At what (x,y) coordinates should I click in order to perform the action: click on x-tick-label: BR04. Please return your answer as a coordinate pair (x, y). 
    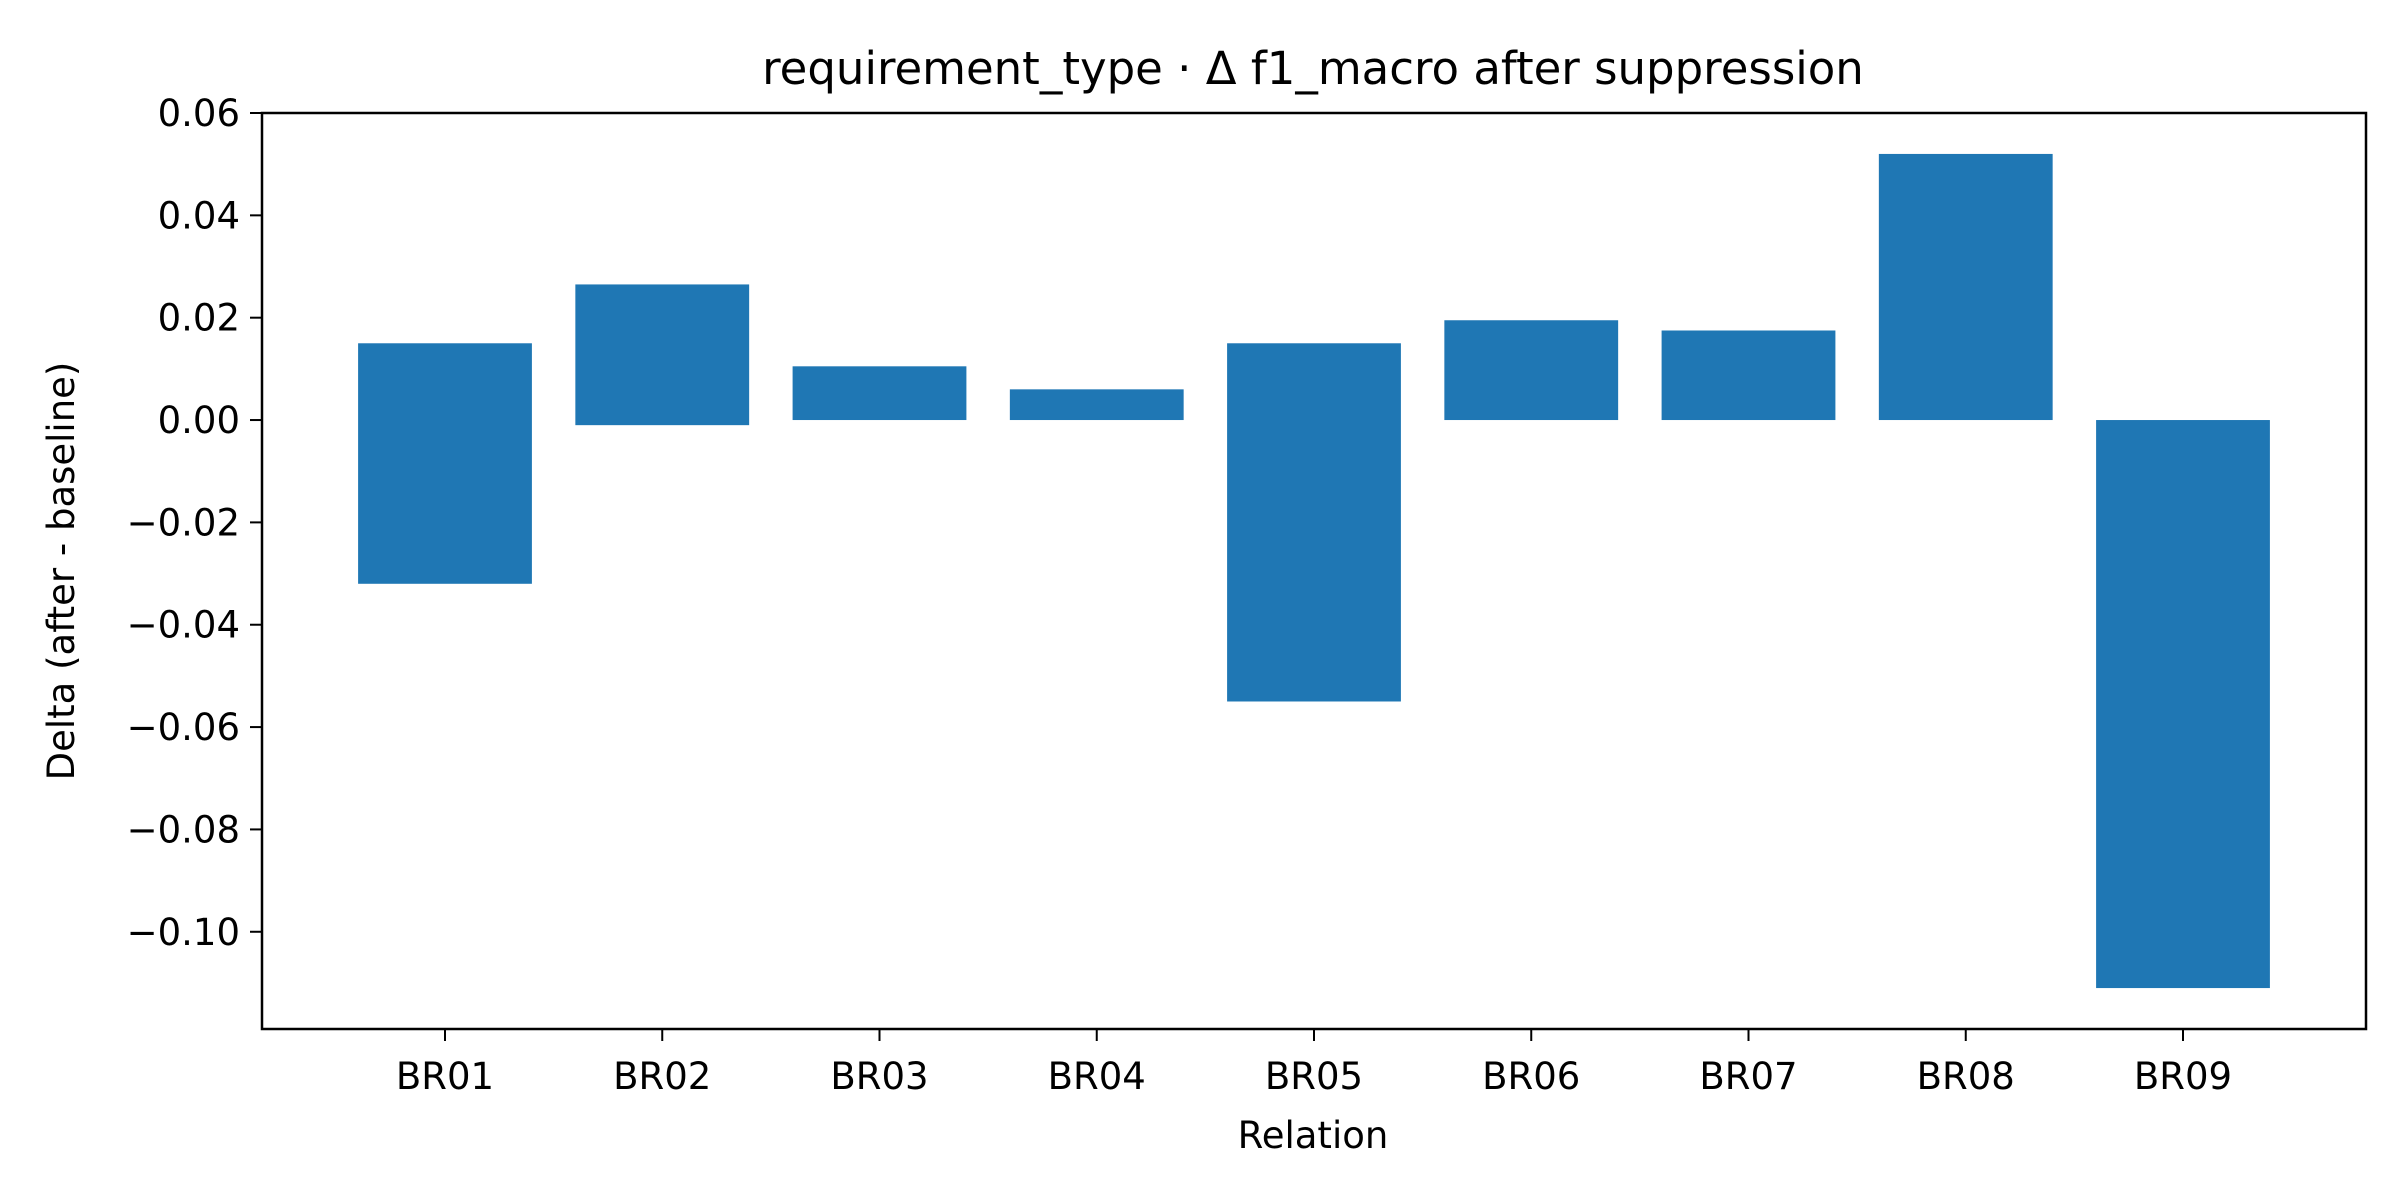
    Looking at the image, I should click on (1097, 1076).